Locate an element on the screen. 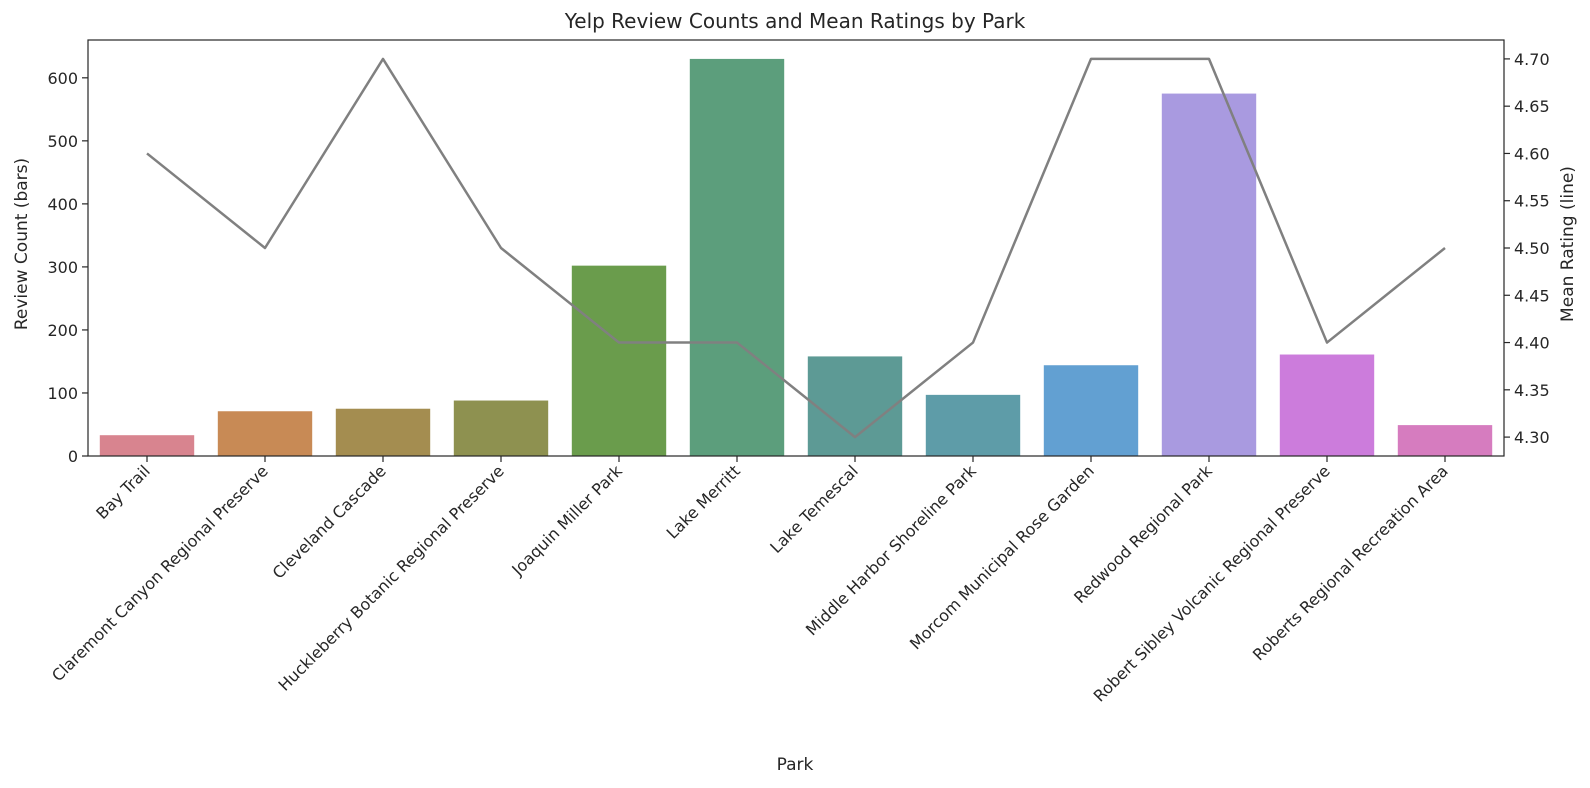  x-tick-label: Bay Trail is located at coordinates (123, 492).